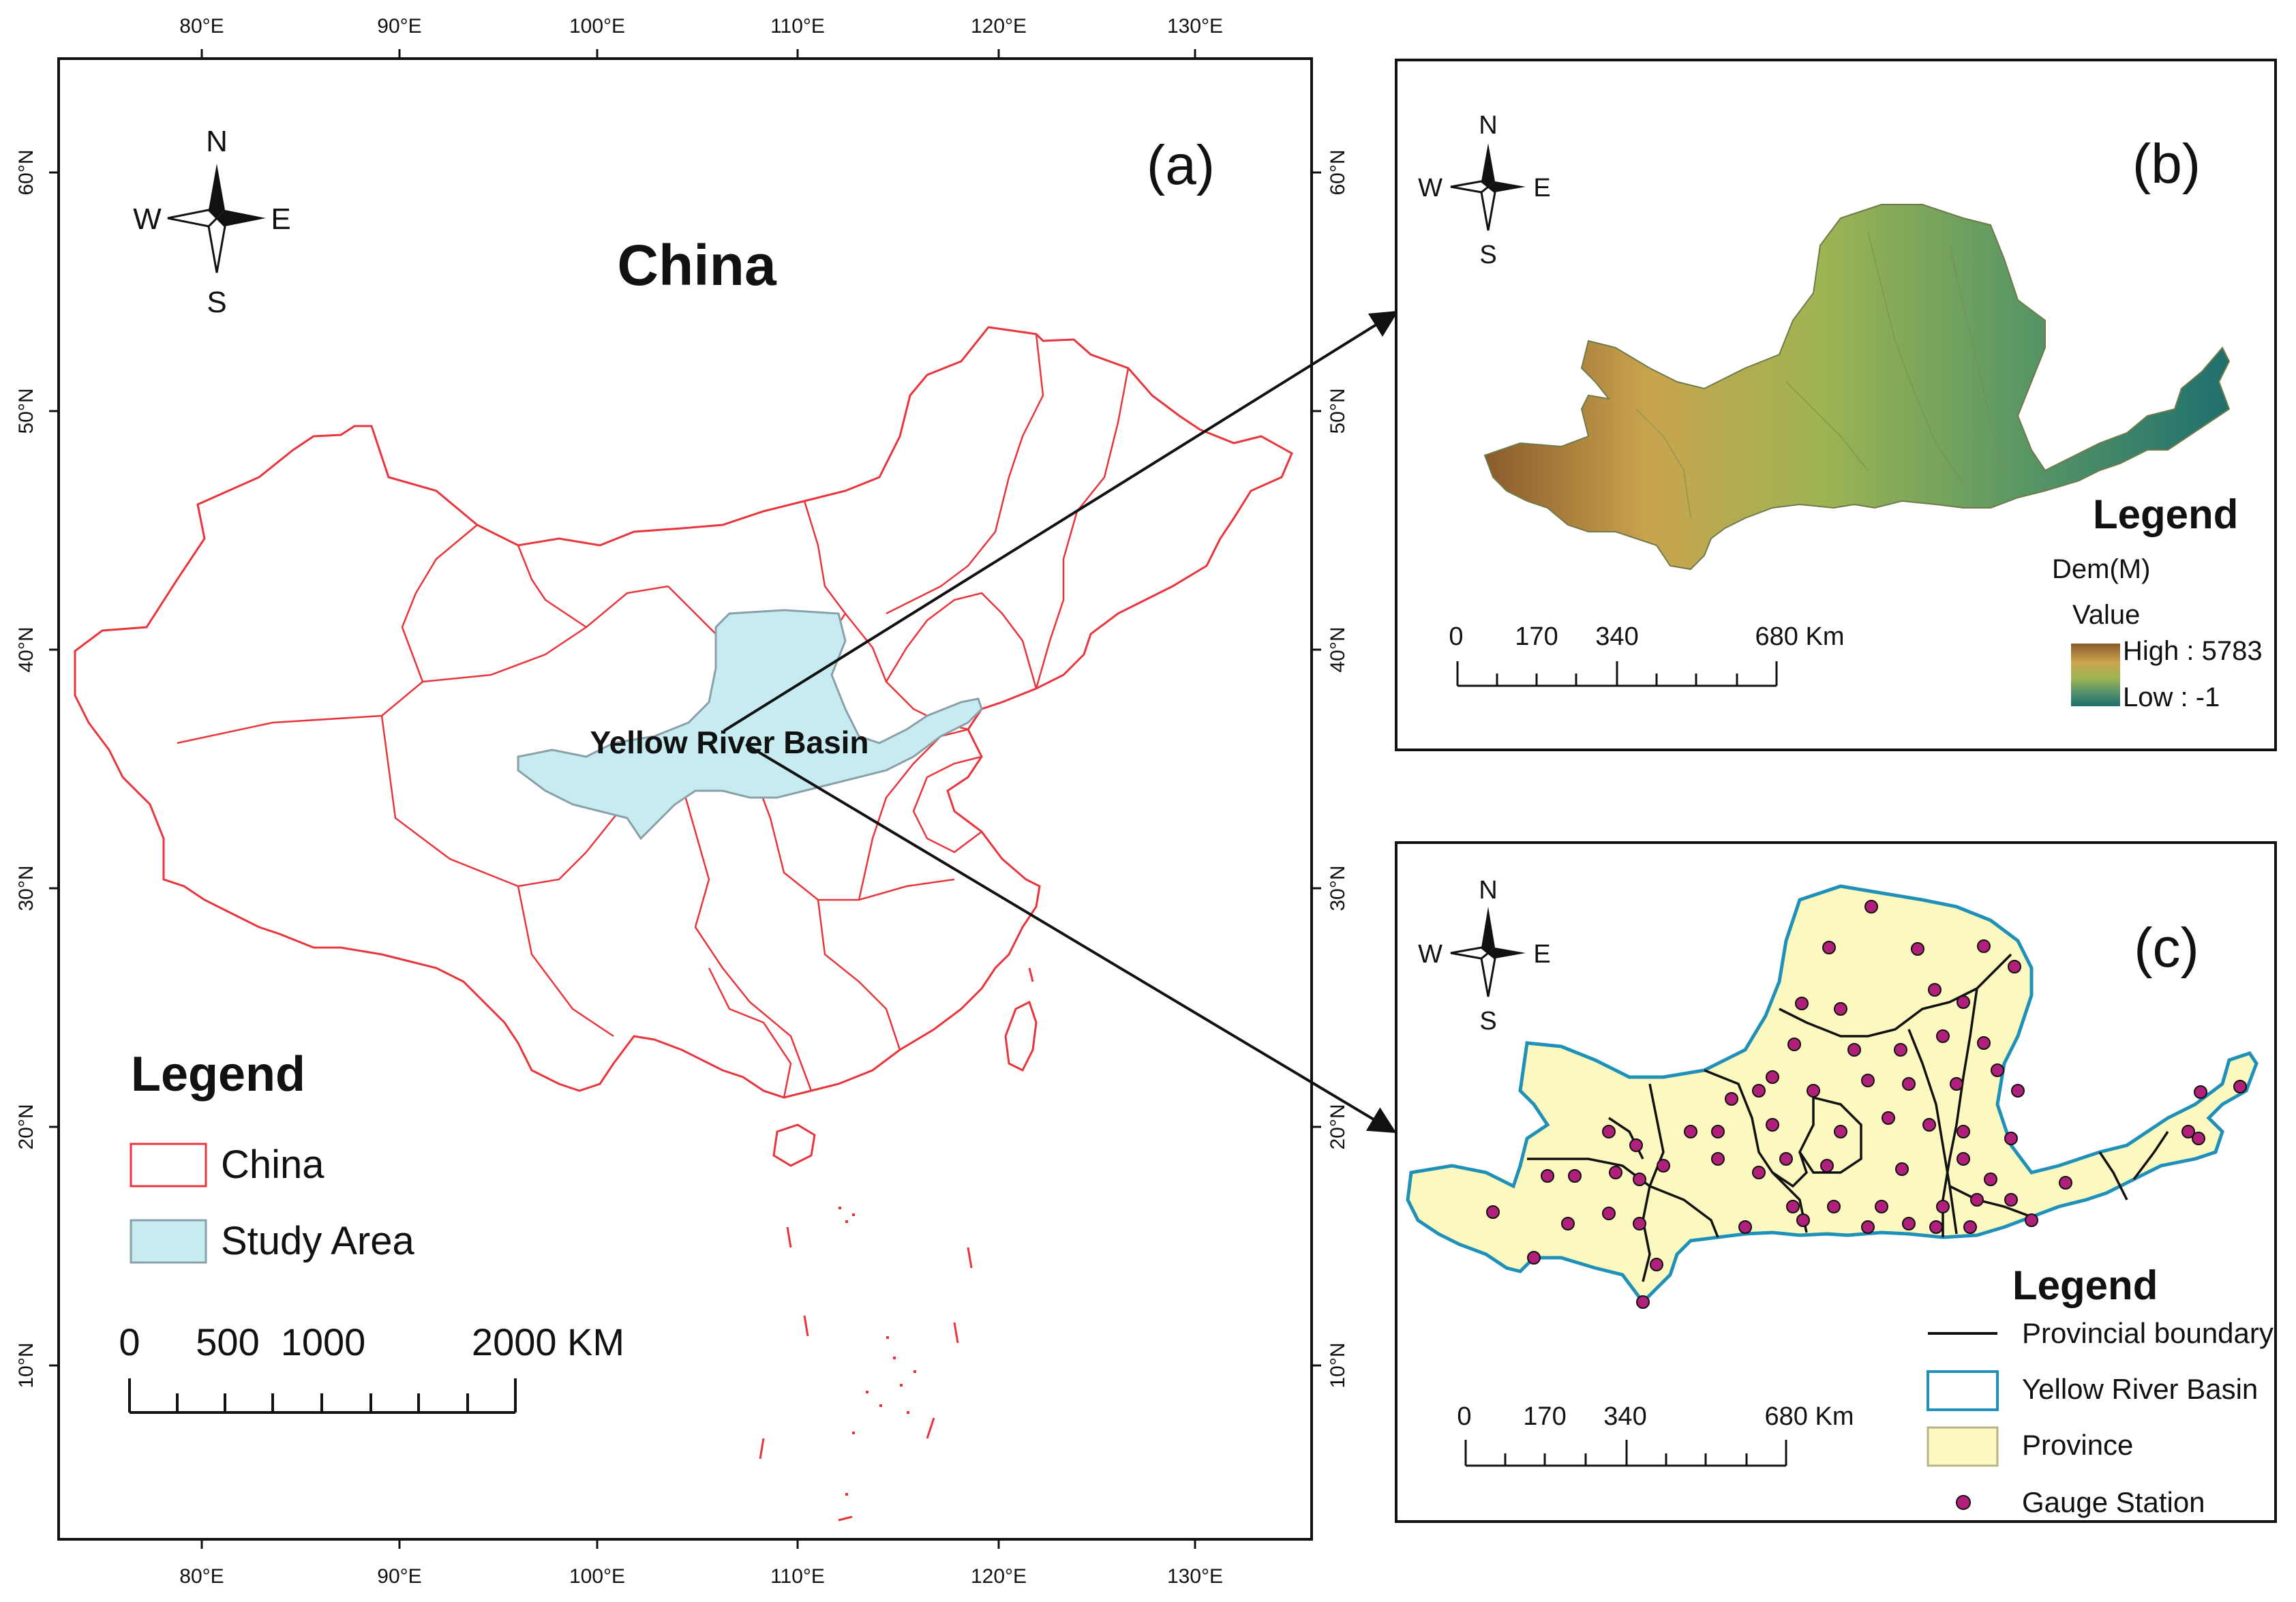  What do you see at coordinates (1338, 411) in the screenshot?
I see `tick-right-2: 50°N` at bounding box center [1338, 411].